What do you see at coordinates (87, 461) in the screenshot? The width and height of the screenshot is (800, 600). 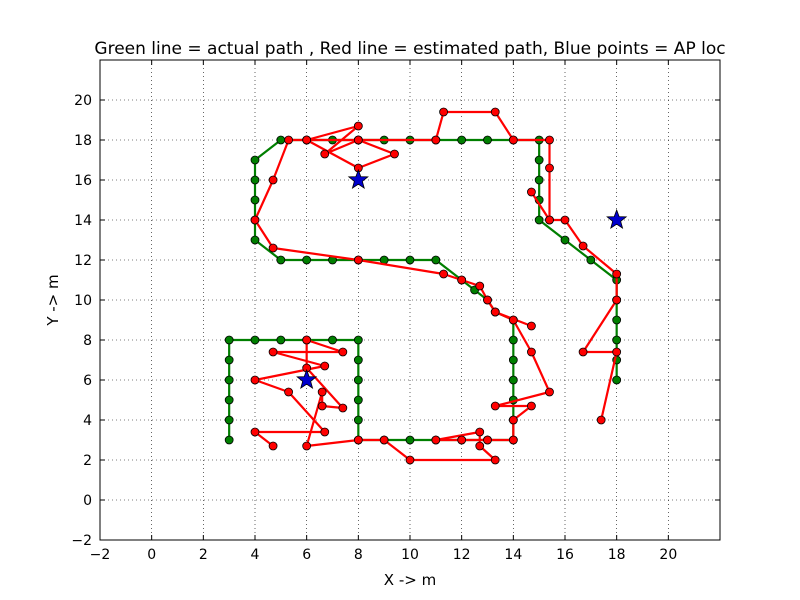 I see `y-tick-label: 2` at bounding box center [87, 461].